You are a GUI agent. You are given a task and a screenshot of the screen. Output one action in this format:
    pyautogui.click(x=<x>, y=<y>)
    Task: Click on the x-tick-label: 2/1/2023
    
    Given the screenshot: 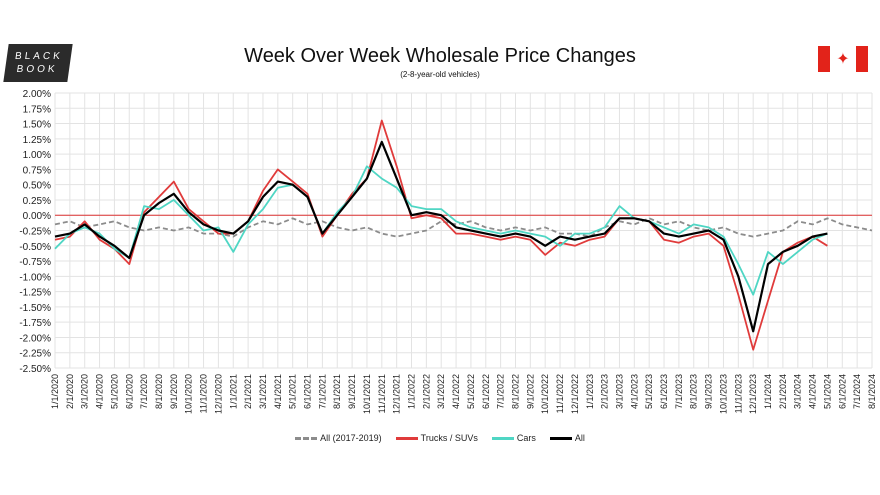 What is the action you would take?
    pyautogui.click(x=605, y=391)
    